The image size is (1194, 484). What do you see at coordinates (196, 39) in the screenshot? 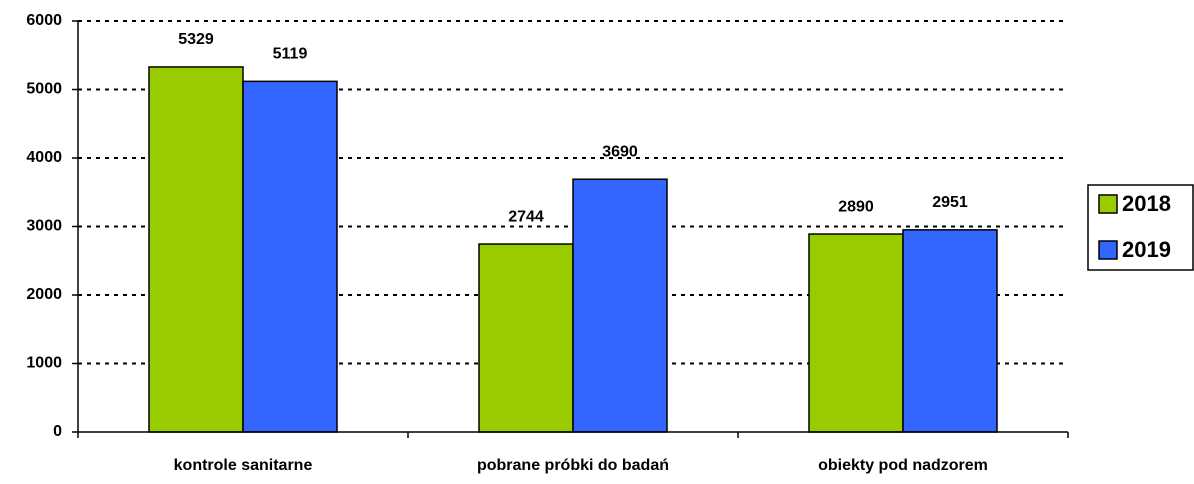
I see `data-label: 5329` at bounding box center [196, 39].